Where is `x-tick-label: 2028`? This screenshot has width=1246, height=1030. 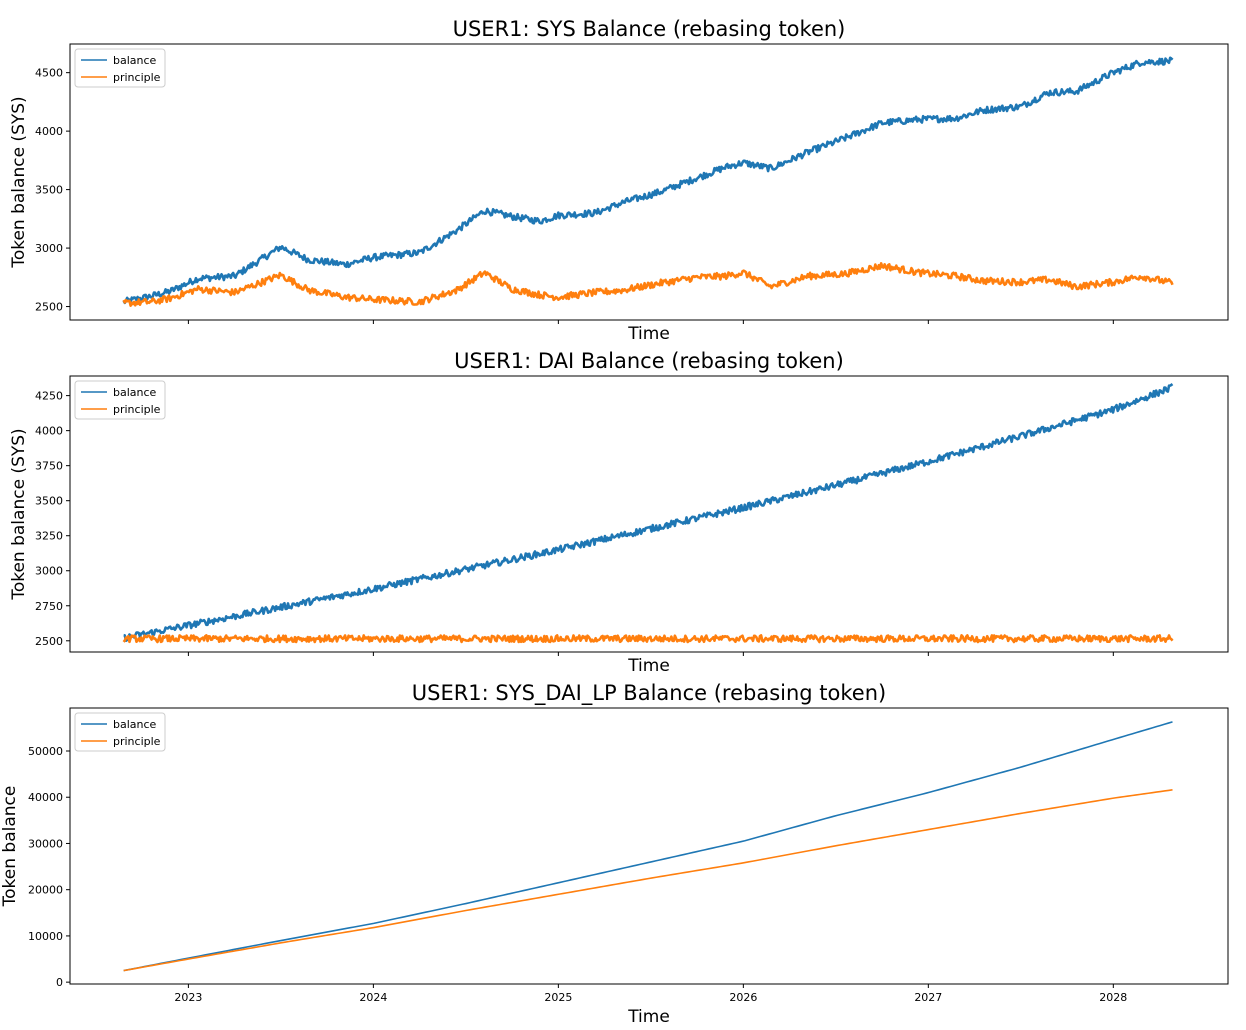
x-tick-label: 2028 is located at coordinates (1113, 997).